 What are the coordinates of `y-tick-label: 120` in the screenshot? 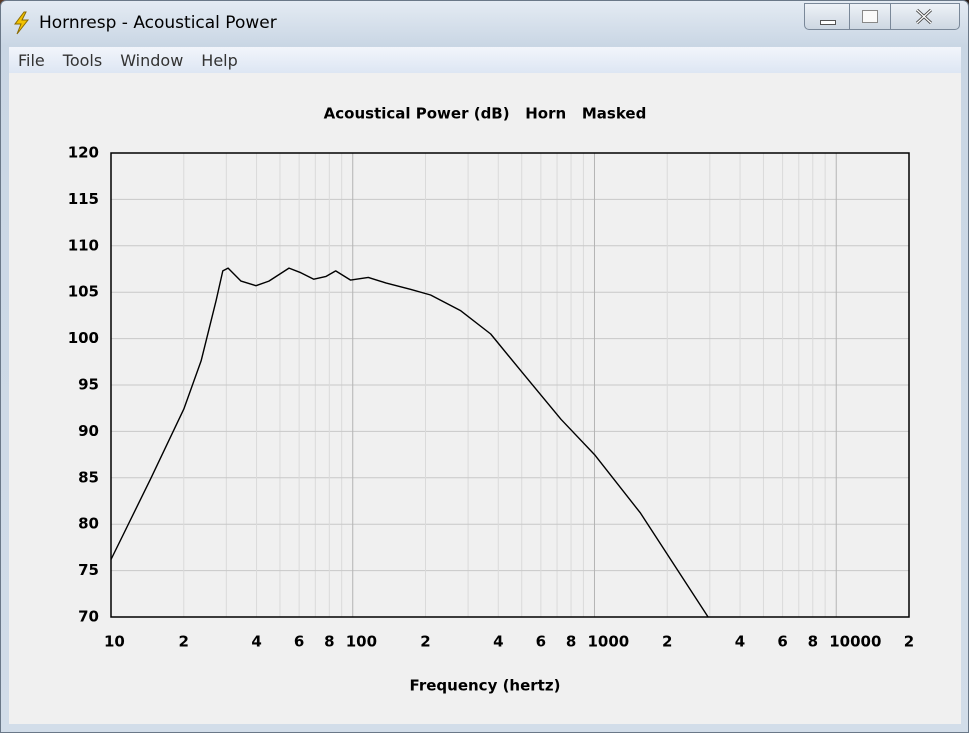 It's located at (83, 153).